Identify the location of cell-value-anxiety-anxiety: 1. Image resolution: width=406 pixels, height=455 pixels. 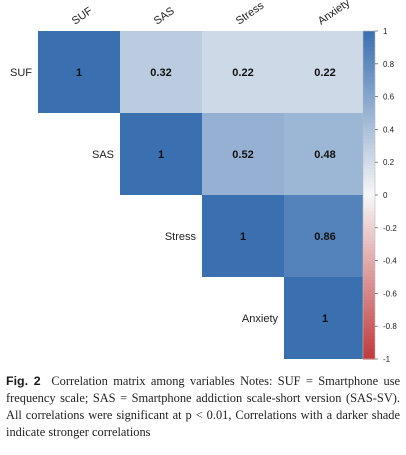
(325, 319).